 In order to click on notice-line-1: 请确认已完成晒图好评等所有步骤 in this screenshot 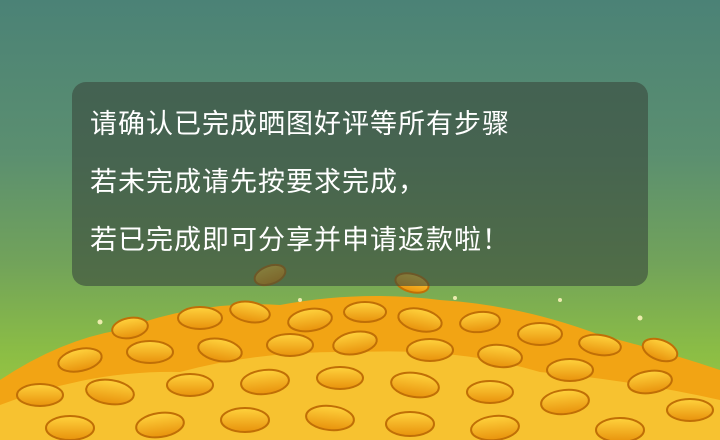, I will do `click(300, 124)`.